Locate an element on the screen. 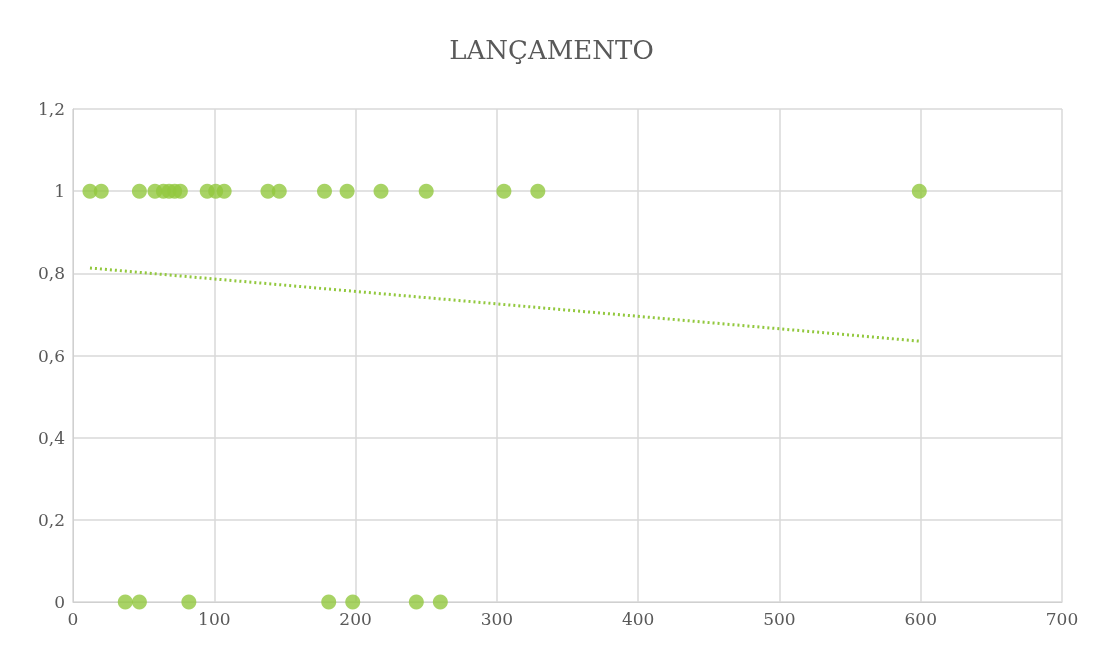 Image resolution: width=1103 pixels, height=660 pixels. x-tick-label: 700 is located at coordinates (1062, 618).